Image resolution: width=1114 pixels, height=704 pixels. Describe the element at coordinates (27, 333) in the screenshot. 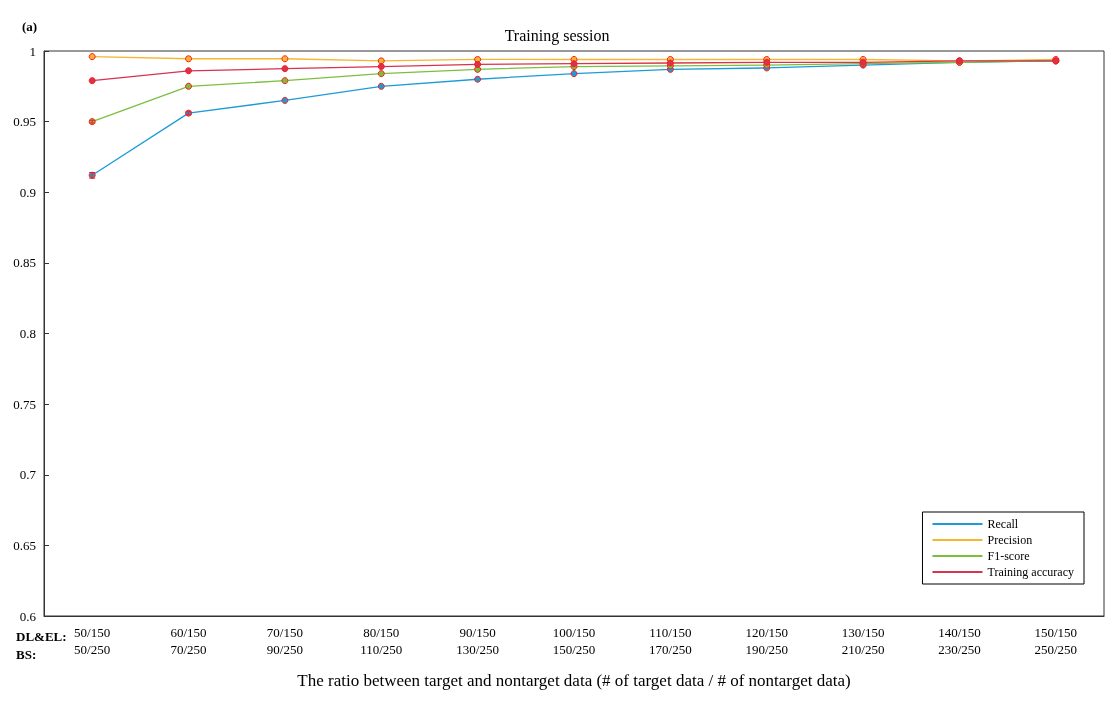

I see `y-tick-label: 0.8` at that location.